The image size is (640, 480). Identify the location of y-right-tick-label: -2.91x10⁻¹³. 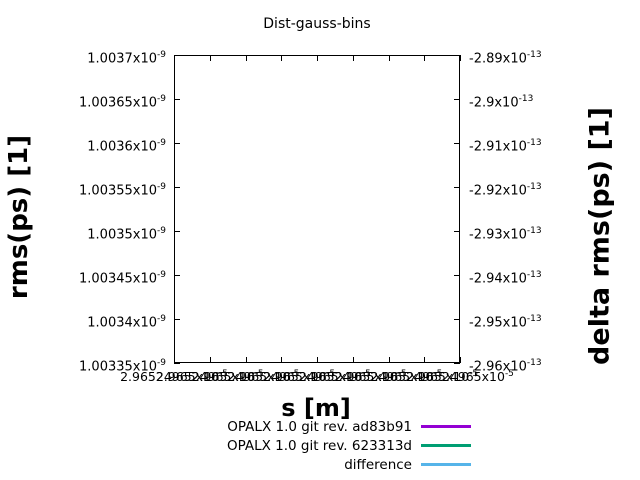
(505, 146).